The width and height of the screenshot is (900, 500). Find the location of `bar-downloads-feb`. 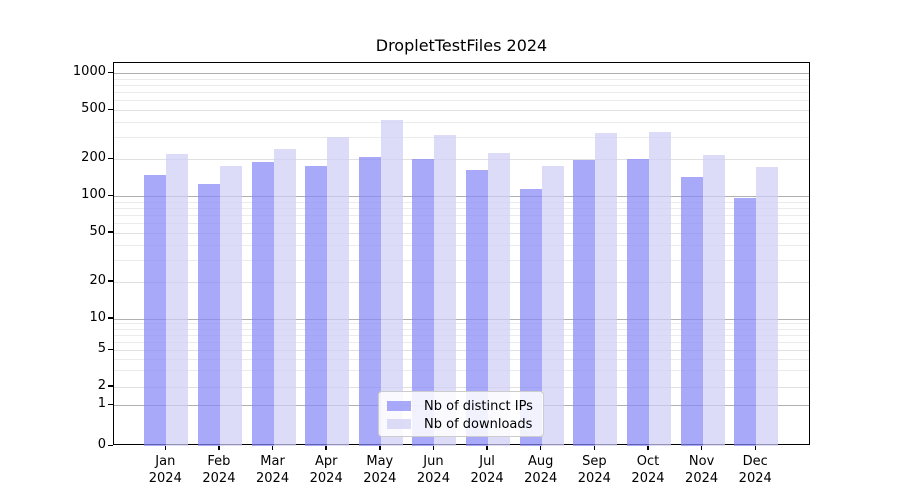

bar-downloads-feb is located at coordinates (230, 305).